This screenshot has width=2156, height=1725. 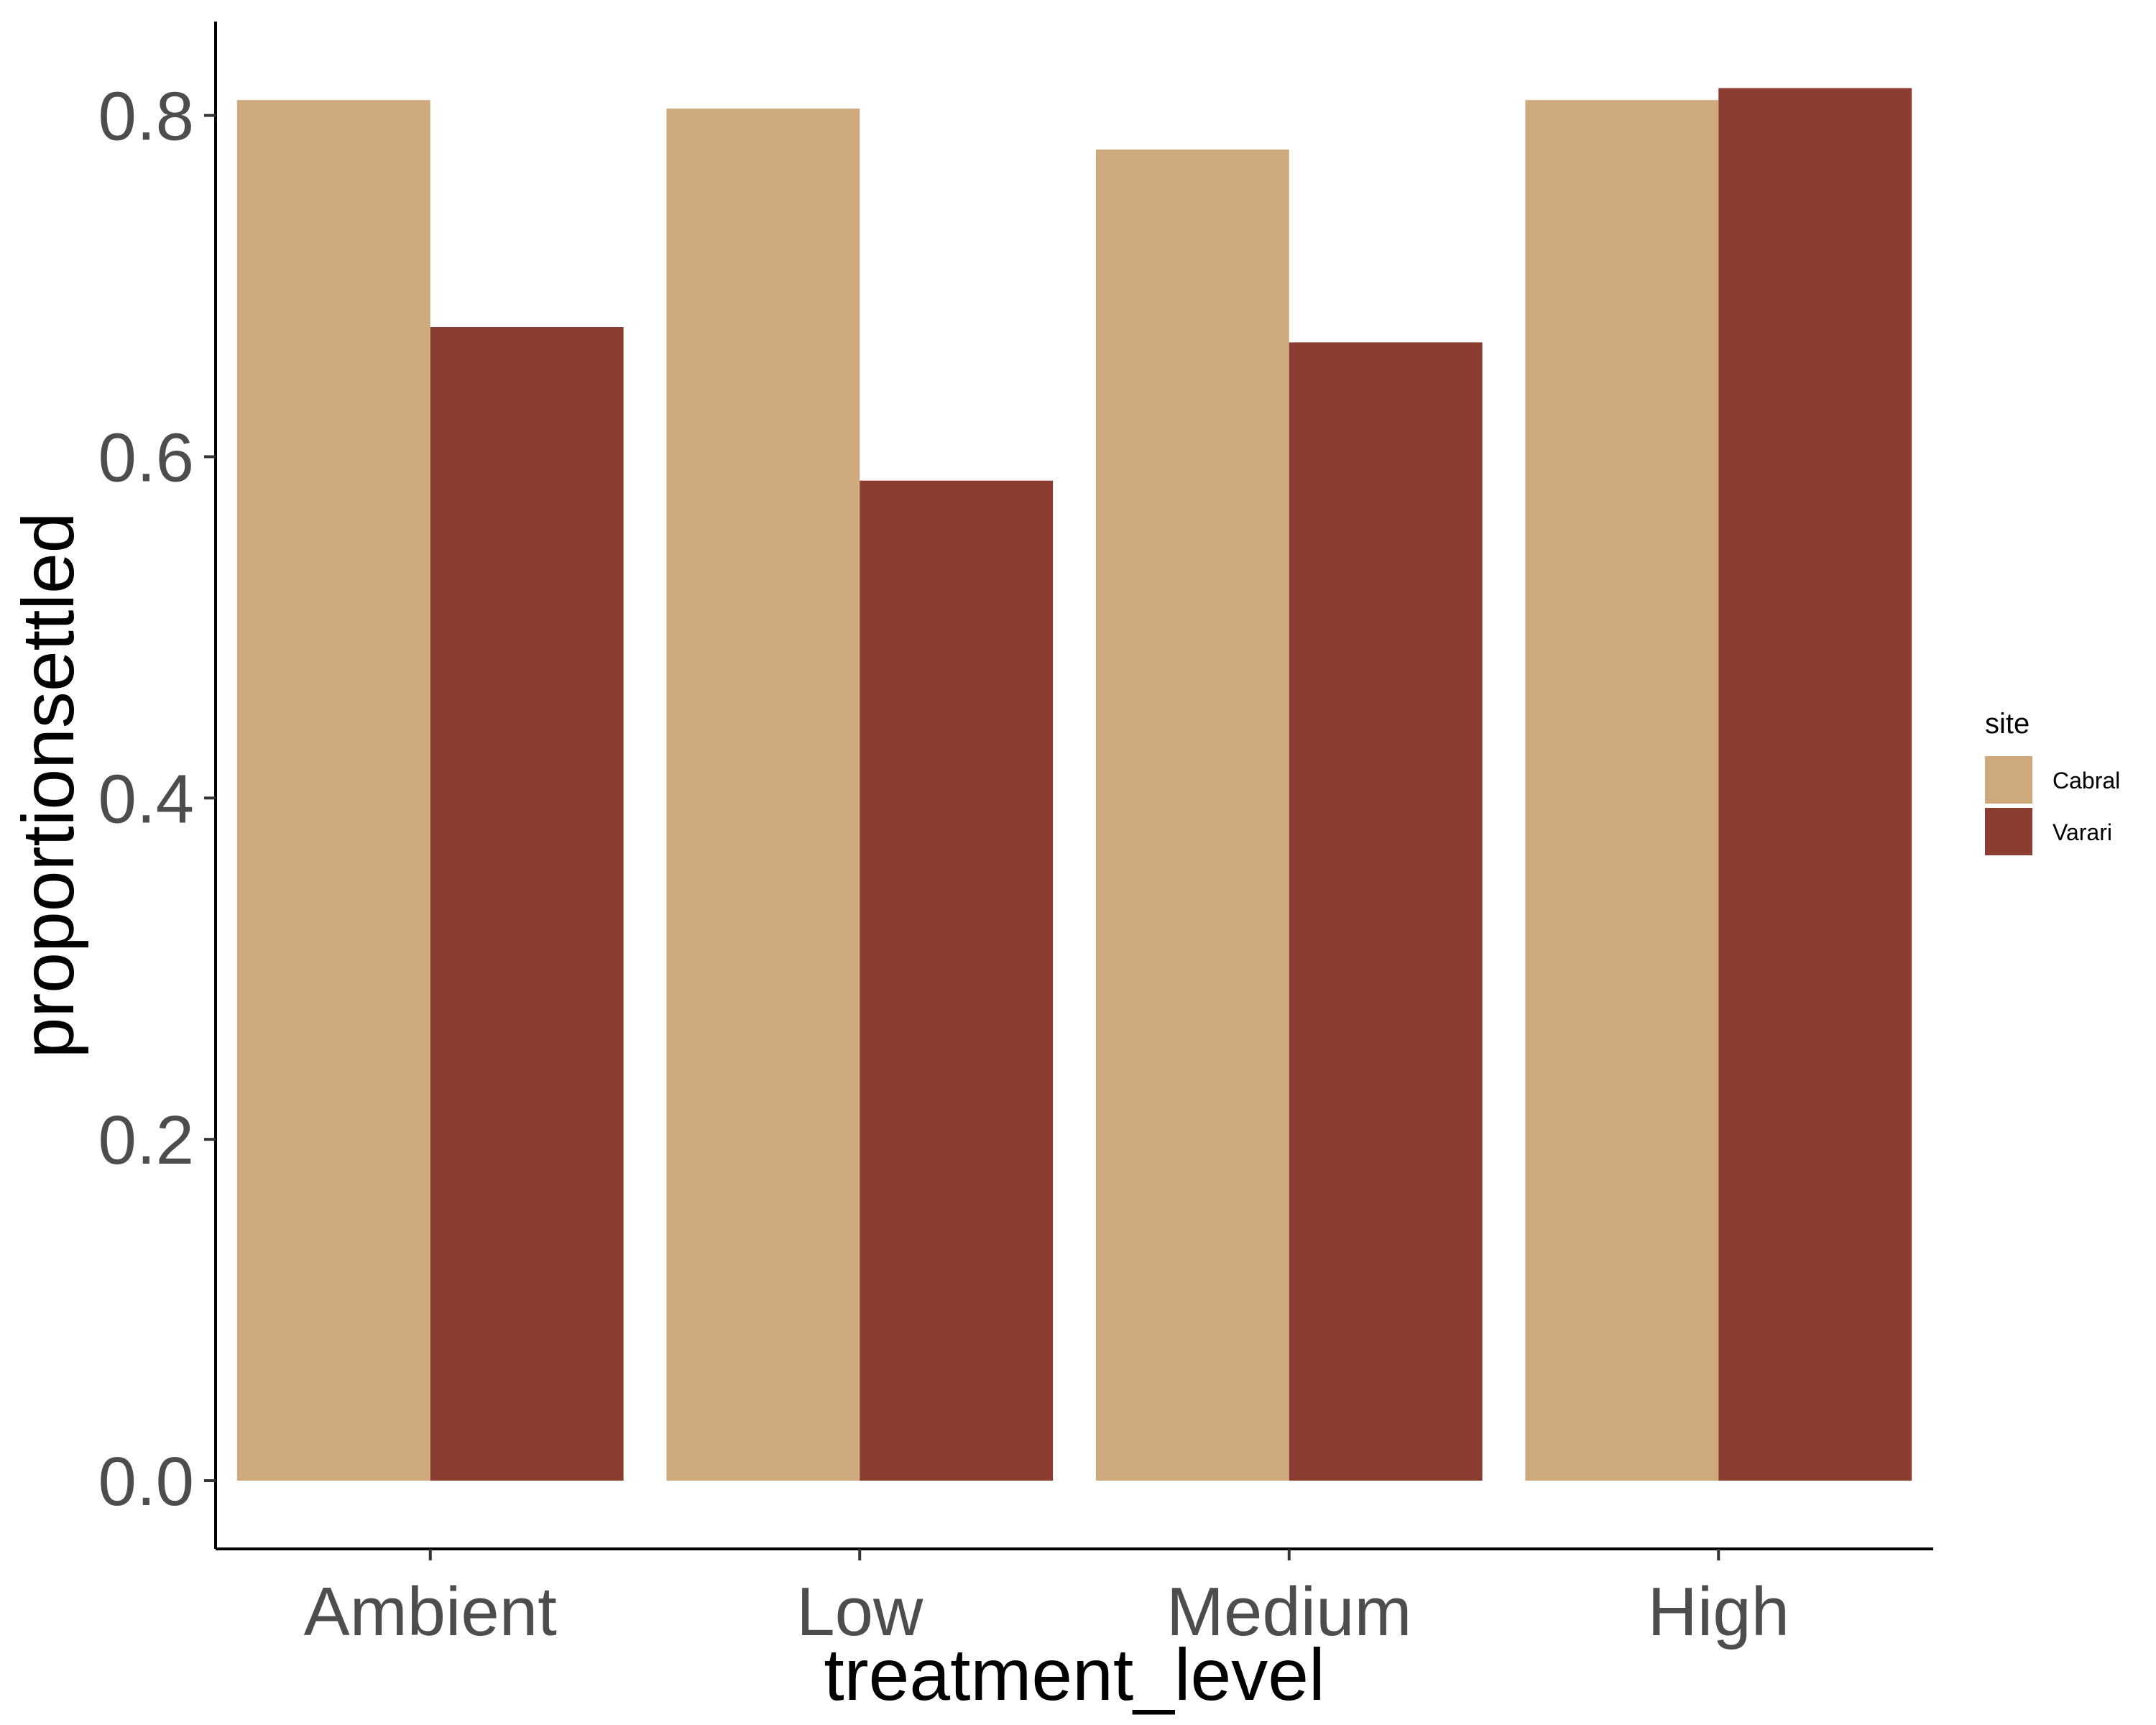 What do you see at coordinates (957, 980) in the screenshot?
I see `bar-varari-low` at bounding box center [957, 980].